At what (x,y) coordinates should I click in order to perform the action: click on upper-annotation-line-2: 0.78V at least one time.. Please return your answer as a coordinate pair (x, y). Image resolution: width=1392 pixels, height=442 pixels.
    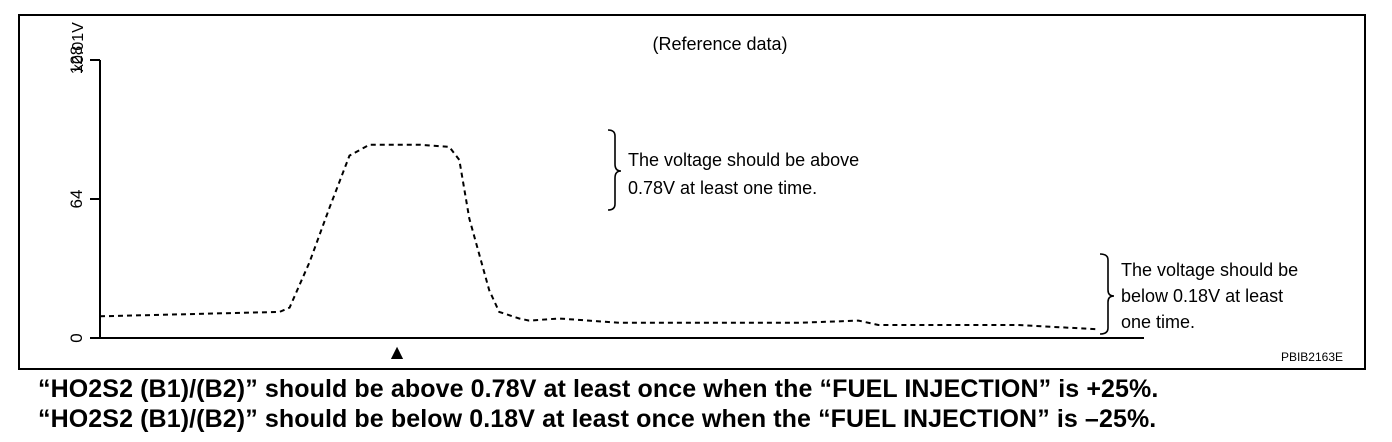
    Looking at the image, I should click on (722, 188).